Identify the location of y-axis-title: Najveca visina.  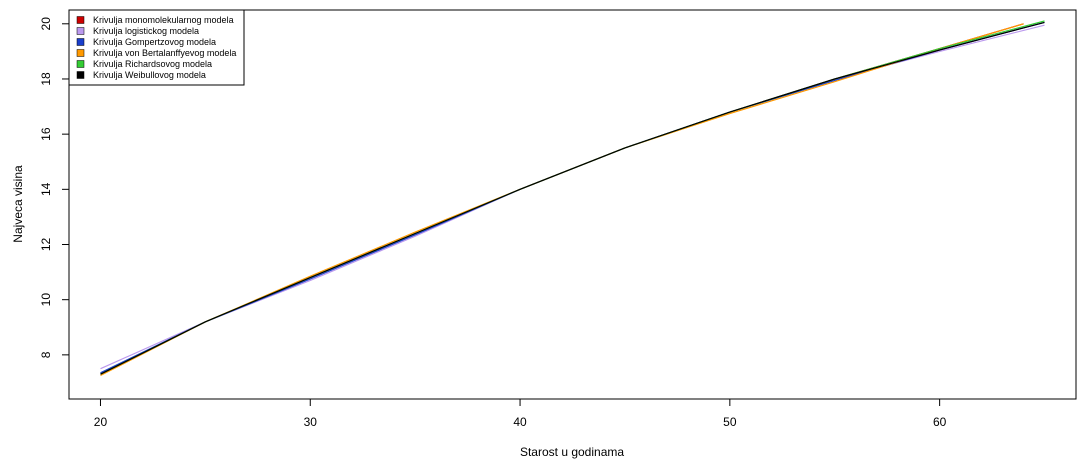
(18, 204).